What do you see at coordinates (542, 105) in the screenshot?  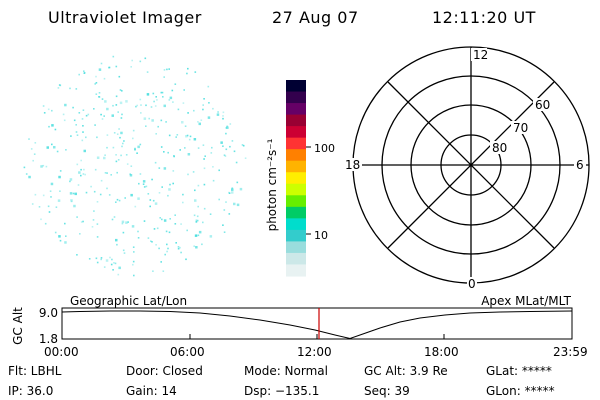 I see `lat-label-60: 60` at bounding box center [542, 105].